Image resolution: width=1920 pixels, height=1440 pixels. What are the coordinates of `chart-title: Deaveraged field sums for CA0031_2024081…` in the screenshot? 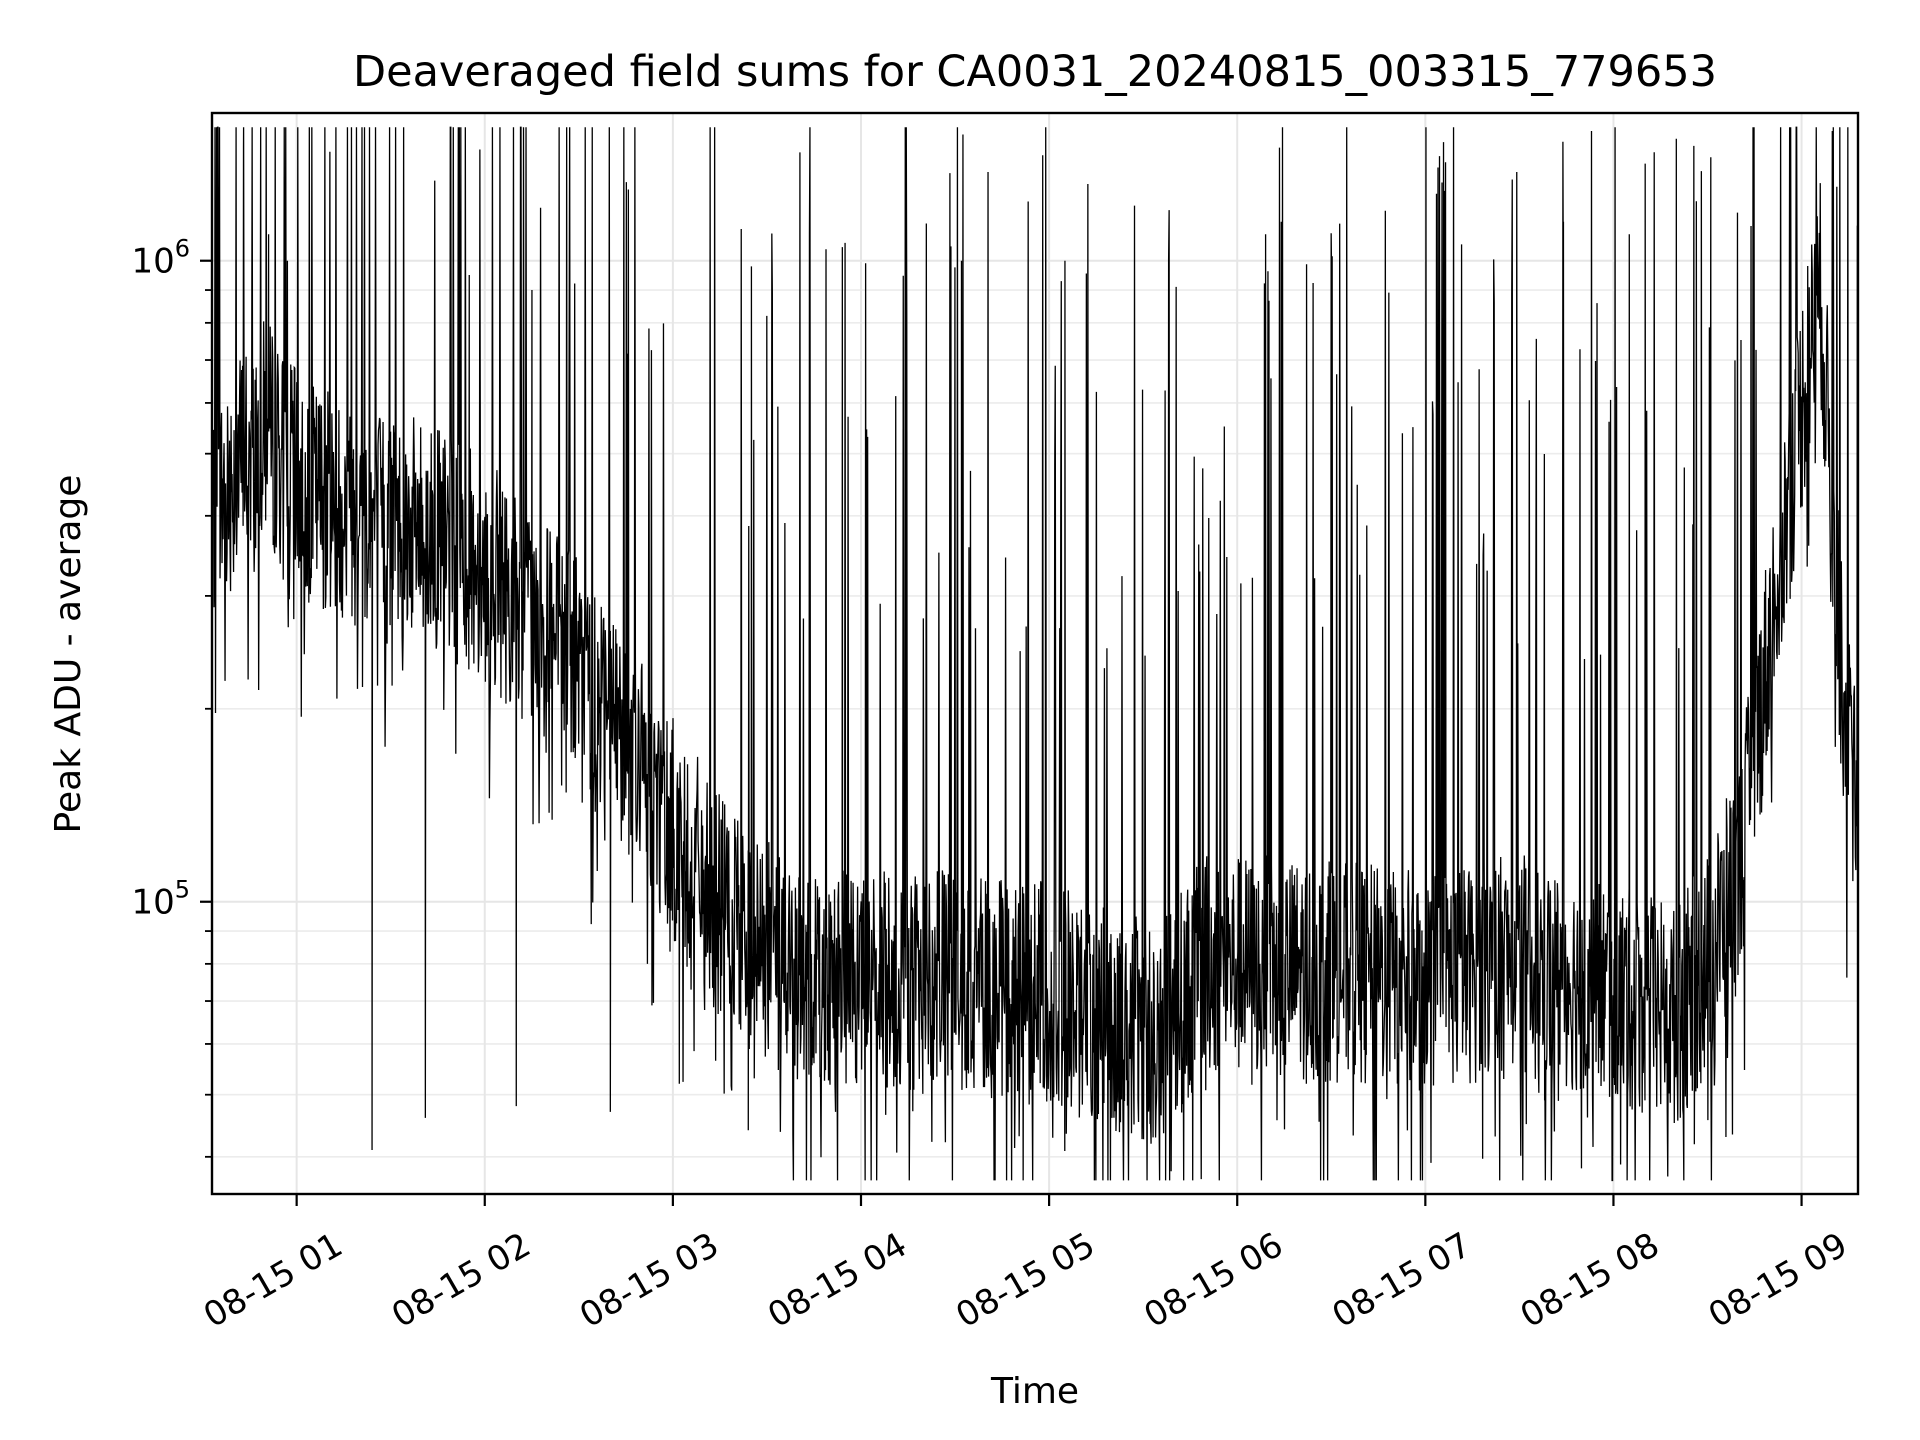 It's located at (1035, 72).